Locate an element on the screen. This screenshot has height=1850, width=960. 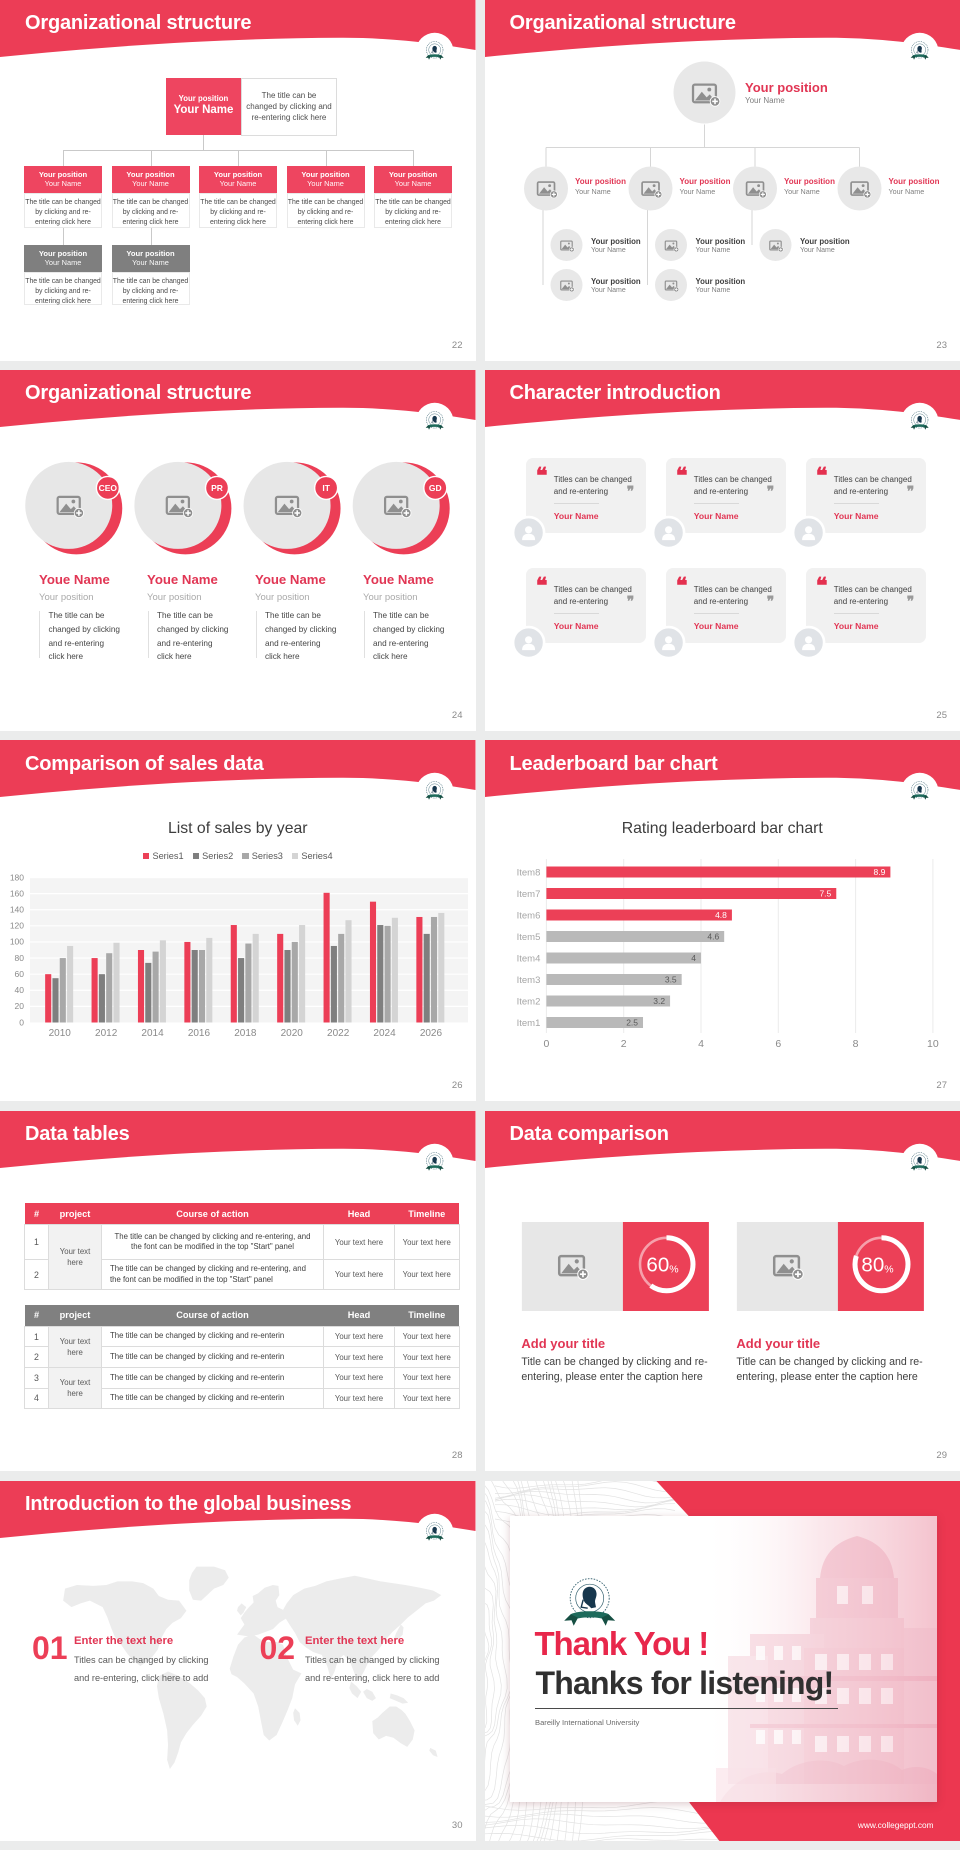
svg-text: 120 is located at coordinates (17, 926).